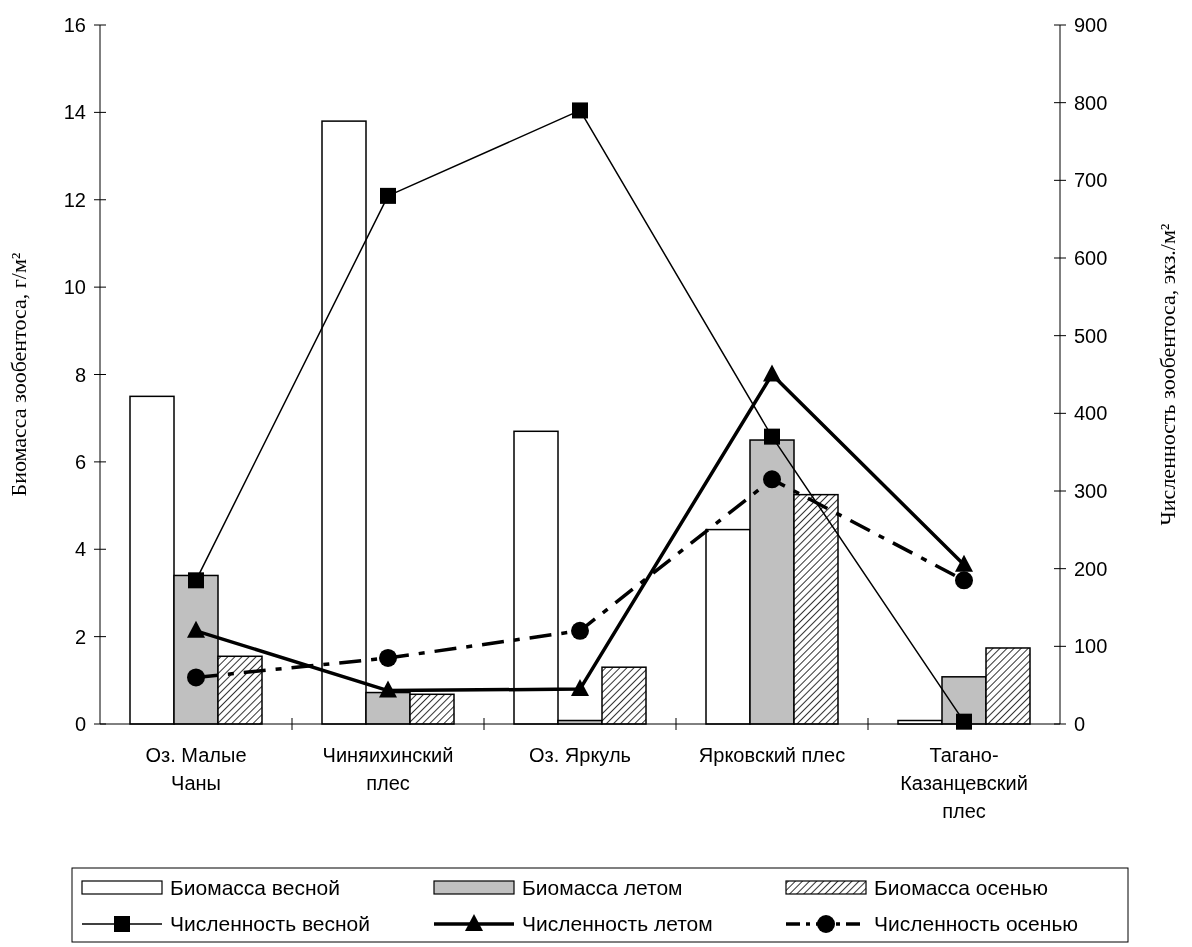 The image size is (1192, 947). I want to click on y-tick-label: 6, so click(80, 461).